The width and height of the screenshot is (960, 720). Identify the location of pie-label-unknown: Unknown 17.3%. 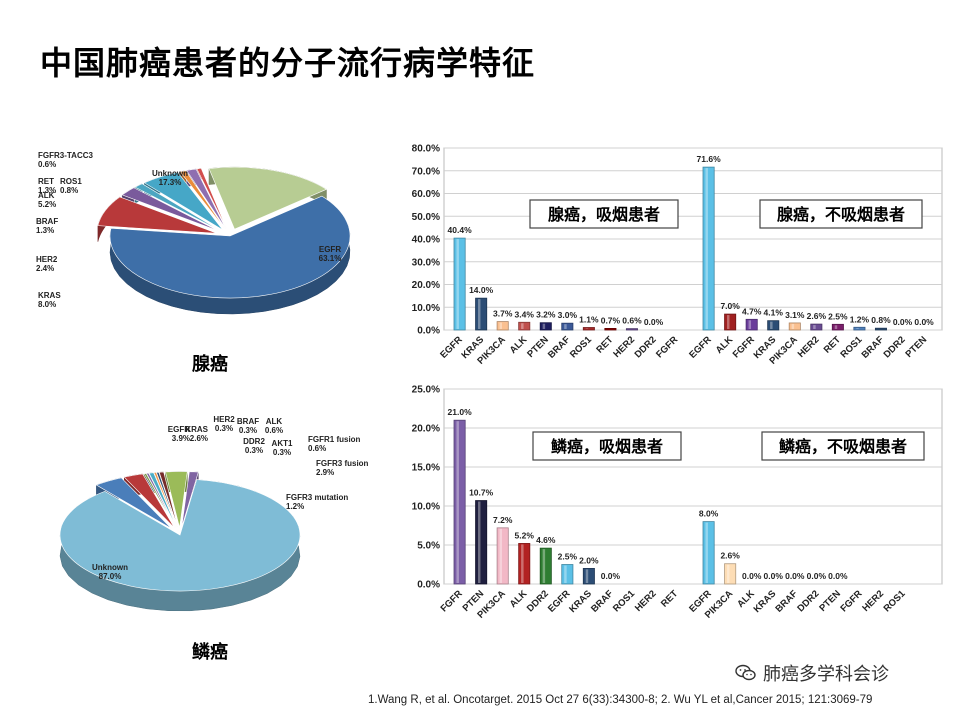
(170, 178).